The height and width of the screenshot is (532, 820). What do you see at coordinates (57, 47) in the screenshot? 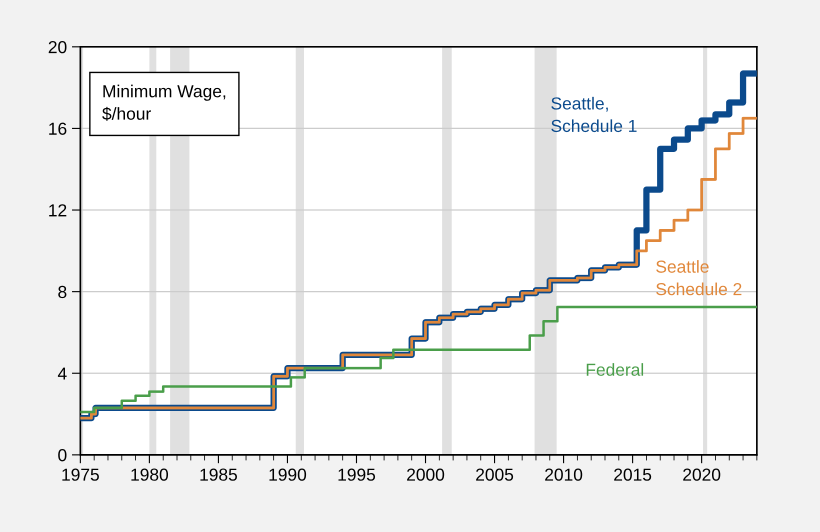
I see `y-tick-label: 20` at bounding box center [57, 47].